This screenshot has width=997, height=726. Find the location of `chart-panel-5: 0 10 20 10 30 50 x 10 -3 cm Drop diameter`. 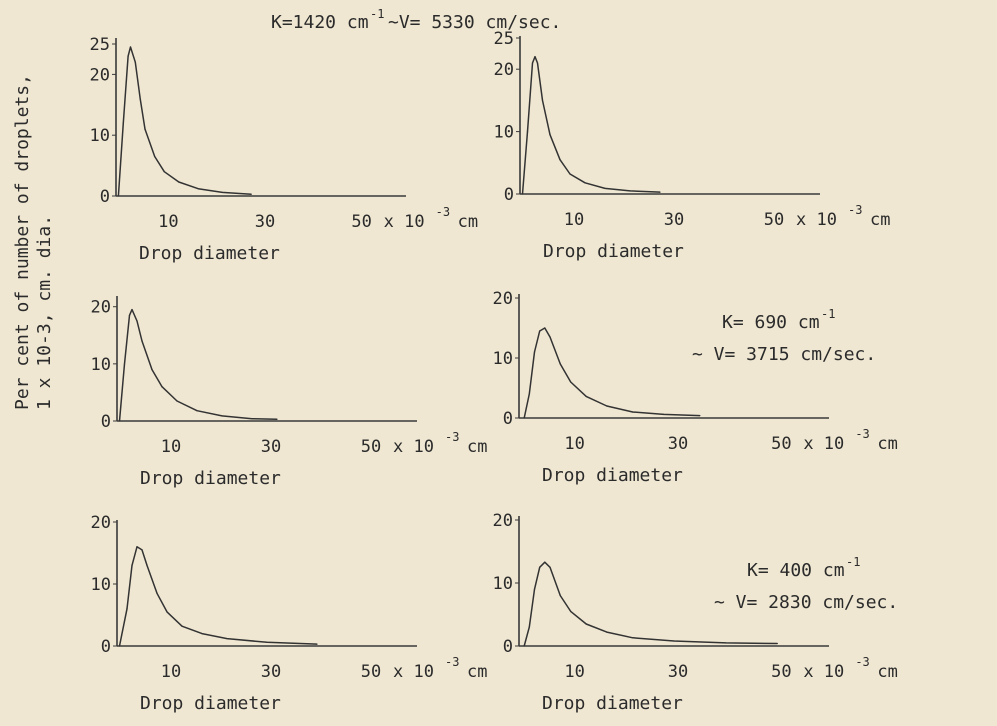

chart-panel-5: 0 10 20 10 30 50 x 10 -3 cm Drop diameter is located at coordinates (289, 613).